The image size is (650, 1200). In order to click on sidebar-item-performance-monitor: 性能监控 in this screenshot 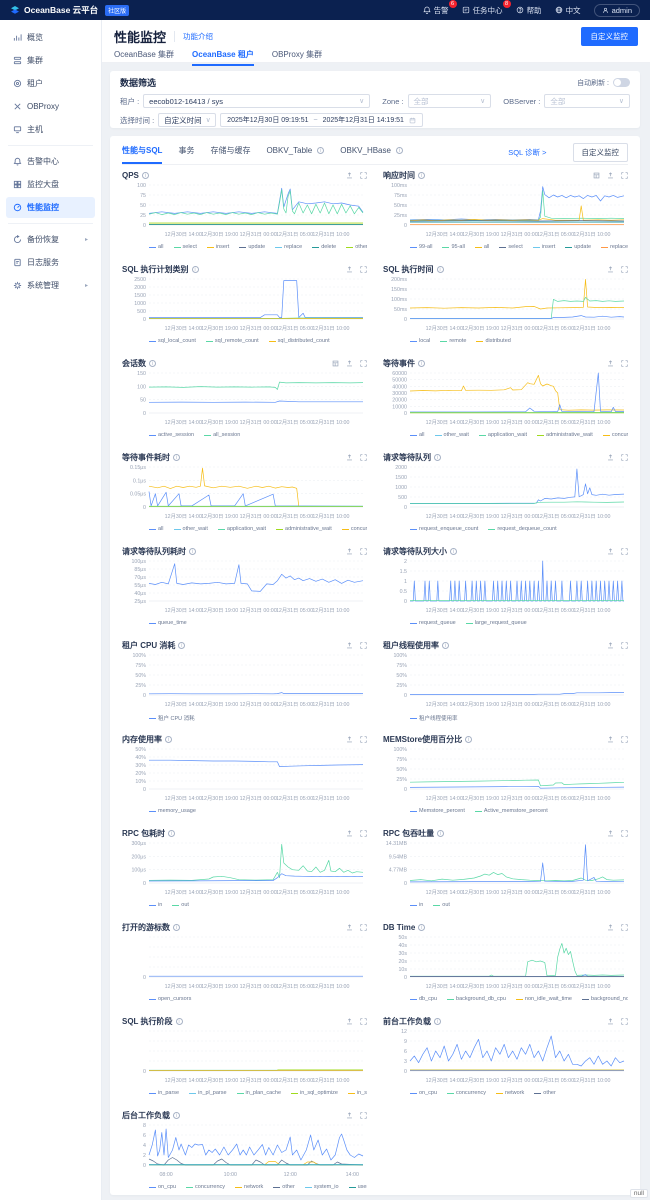, I will do `click(50, 207)`.